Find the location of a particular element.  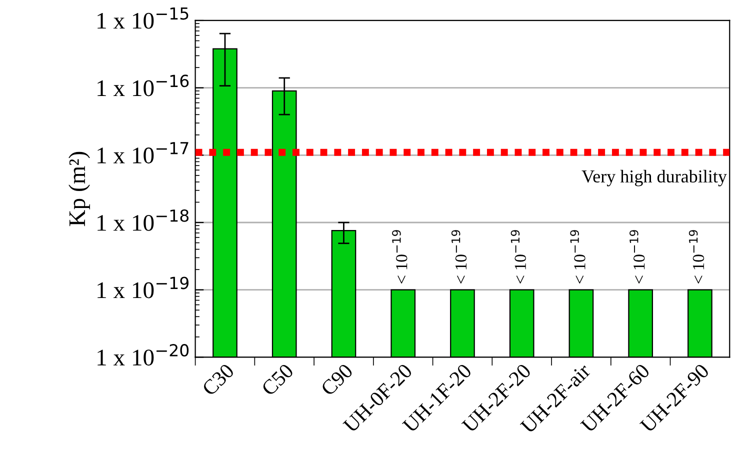

y-tick-label: 1 x 10$^{−17}$ is located at coordinates (143, 153).